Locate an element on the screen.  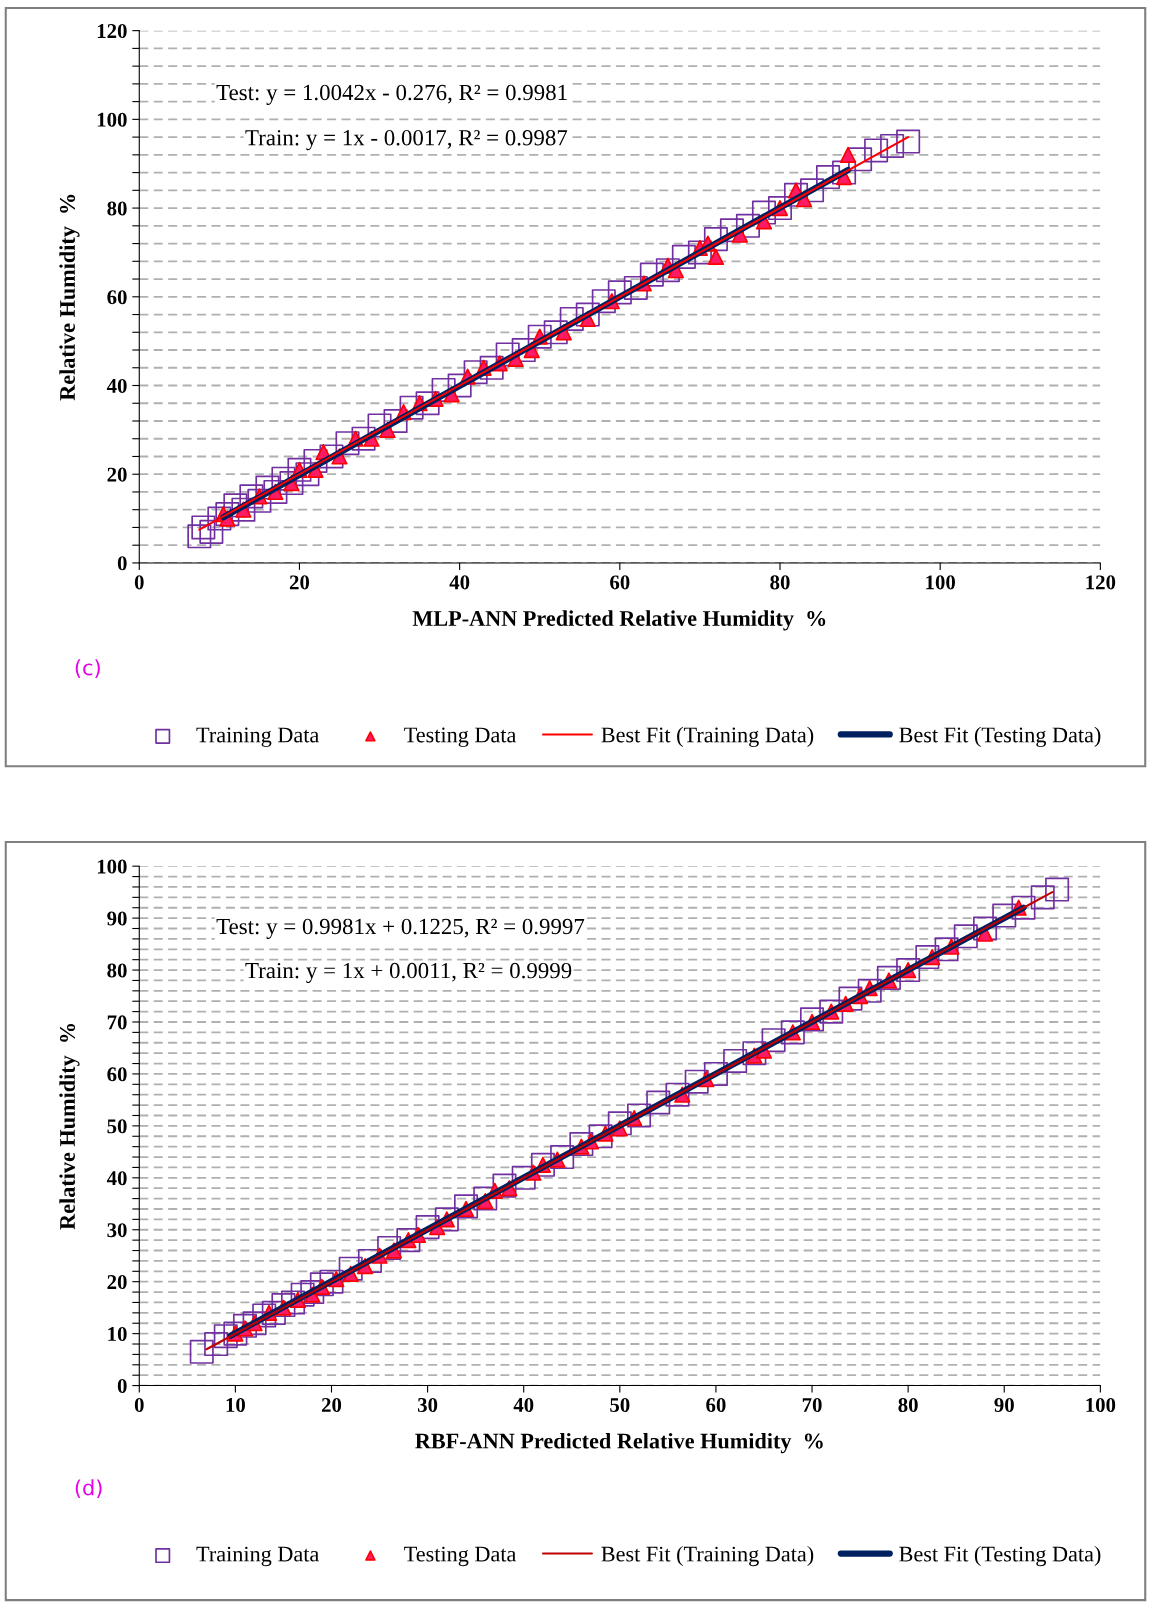
x-axis-title: MLP-ANN Predicted Relative Humidity % is located at coordinates (619, 620).